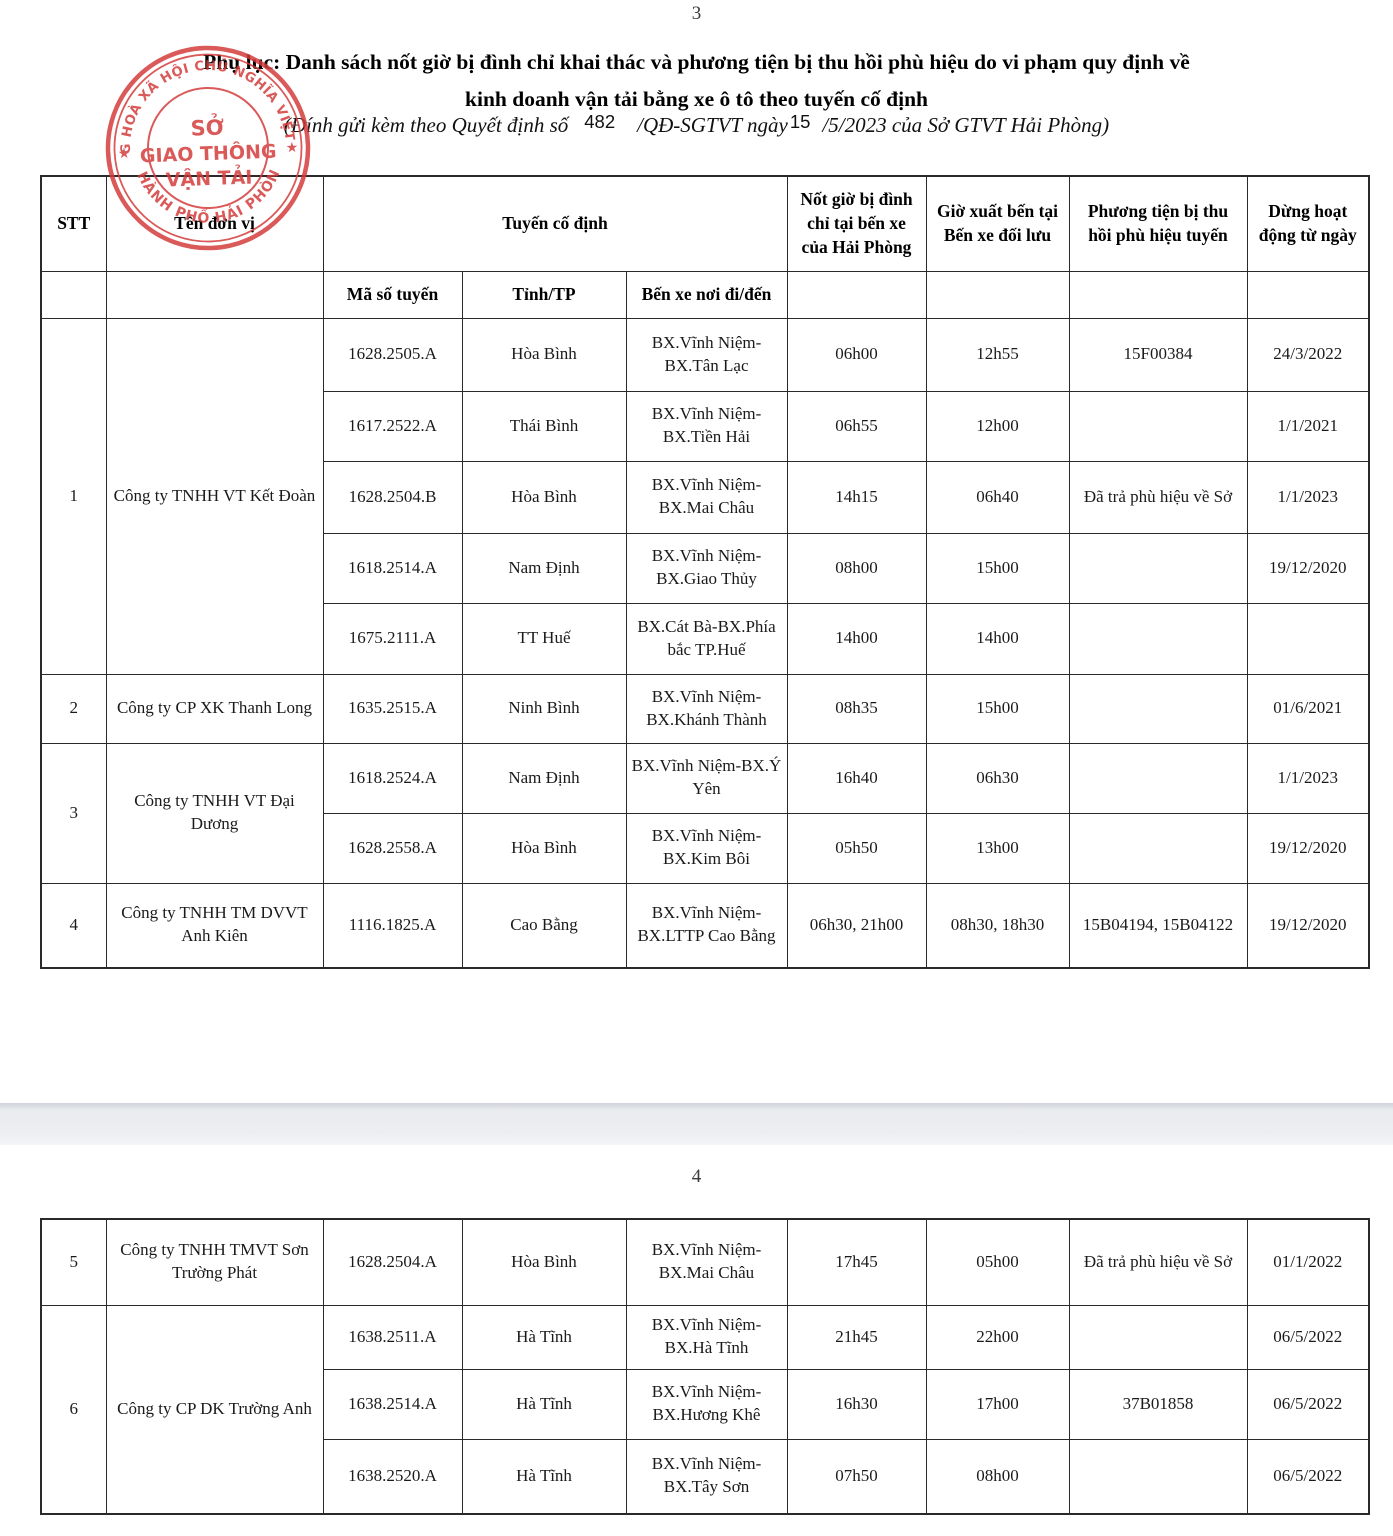 This screenshot has height=1536, width=1393. Describe the element at coordinates (712, 125) in the screenshot. I see `subtitle-mid: /QĐ-SGTVT ngày` at that location.